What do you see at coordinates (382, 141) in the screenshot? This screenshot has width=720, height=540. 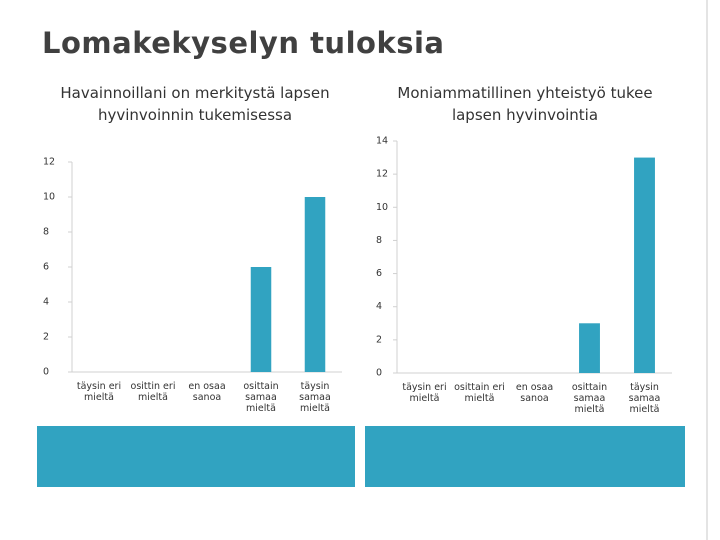 I see `y-tick-label: 14` at bounding box center [382, 141].